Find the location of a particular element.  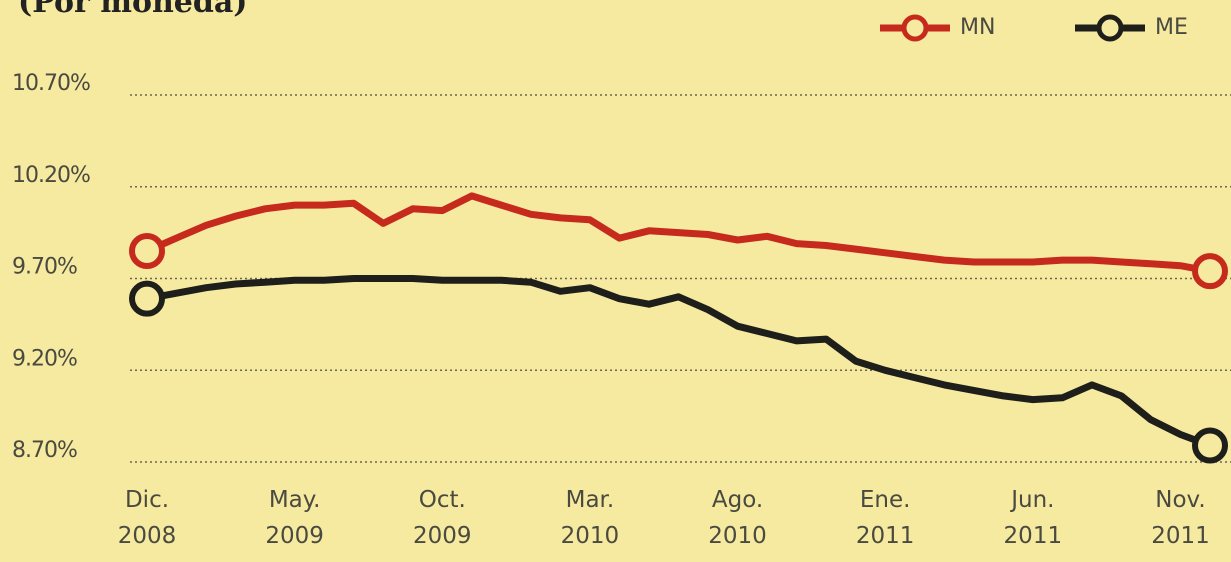

legend-label: ME is located at coordinates (1171, 27).